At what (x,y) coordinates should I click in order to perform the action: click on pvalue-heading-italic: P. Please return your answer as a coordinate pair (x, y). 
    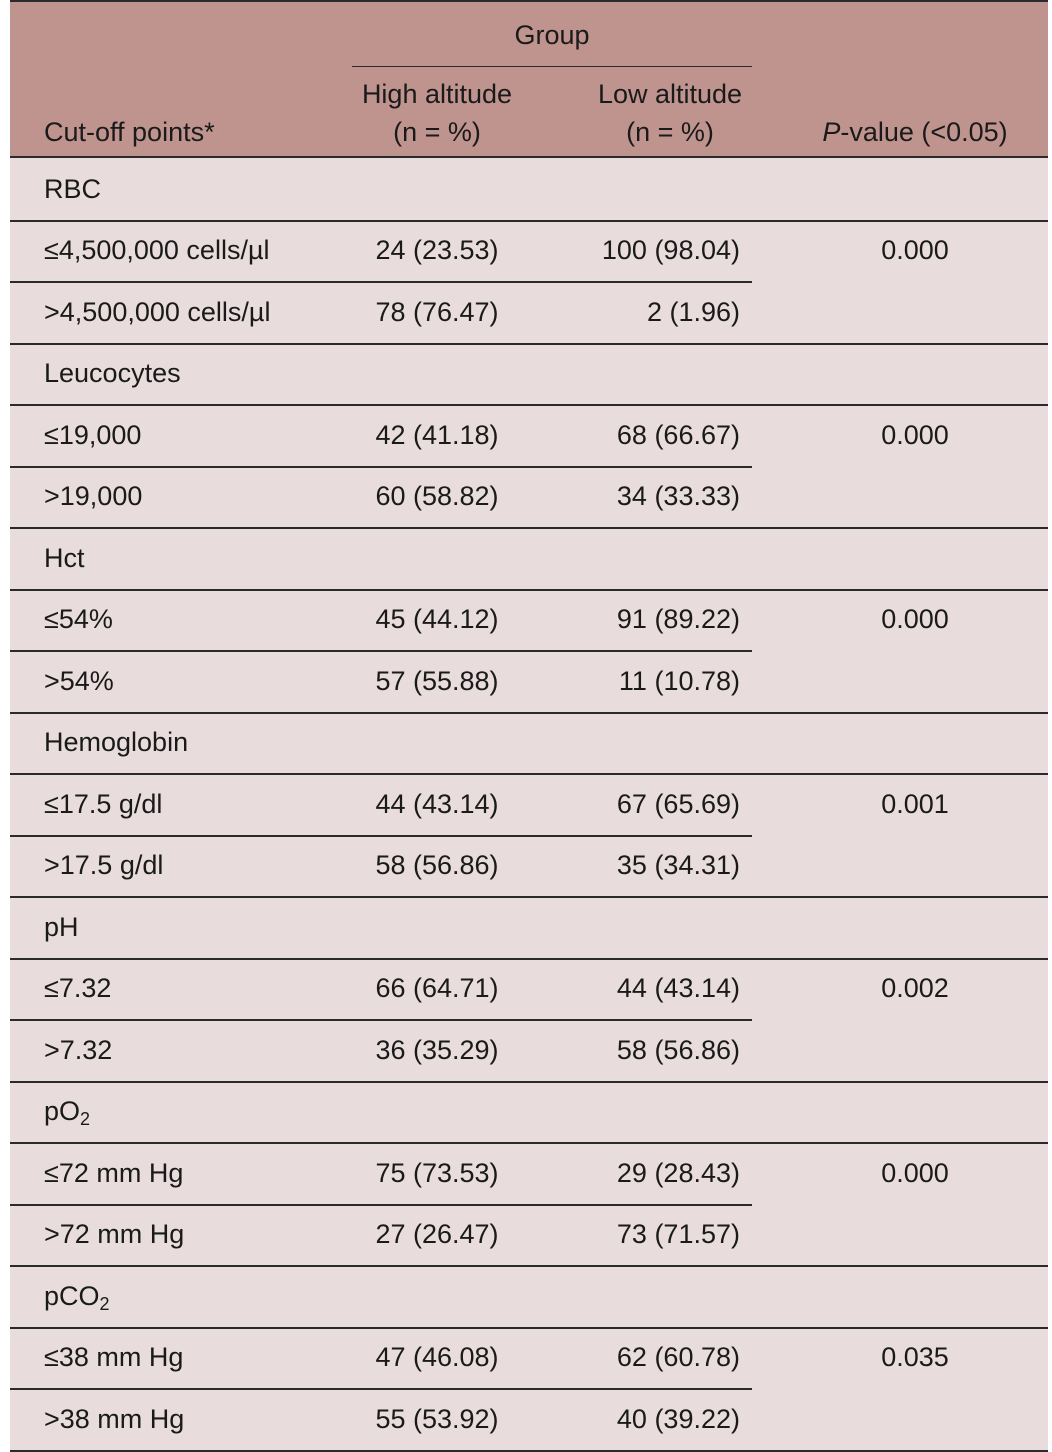
    Looking at the image, I should click on (831, 132).